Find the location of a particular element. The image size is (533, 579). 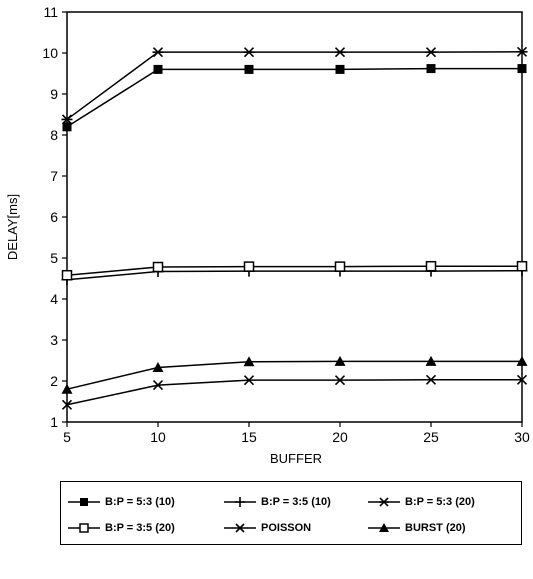

legend-label: B:P = 3:5 (20) is located at coordinates (140, 528).